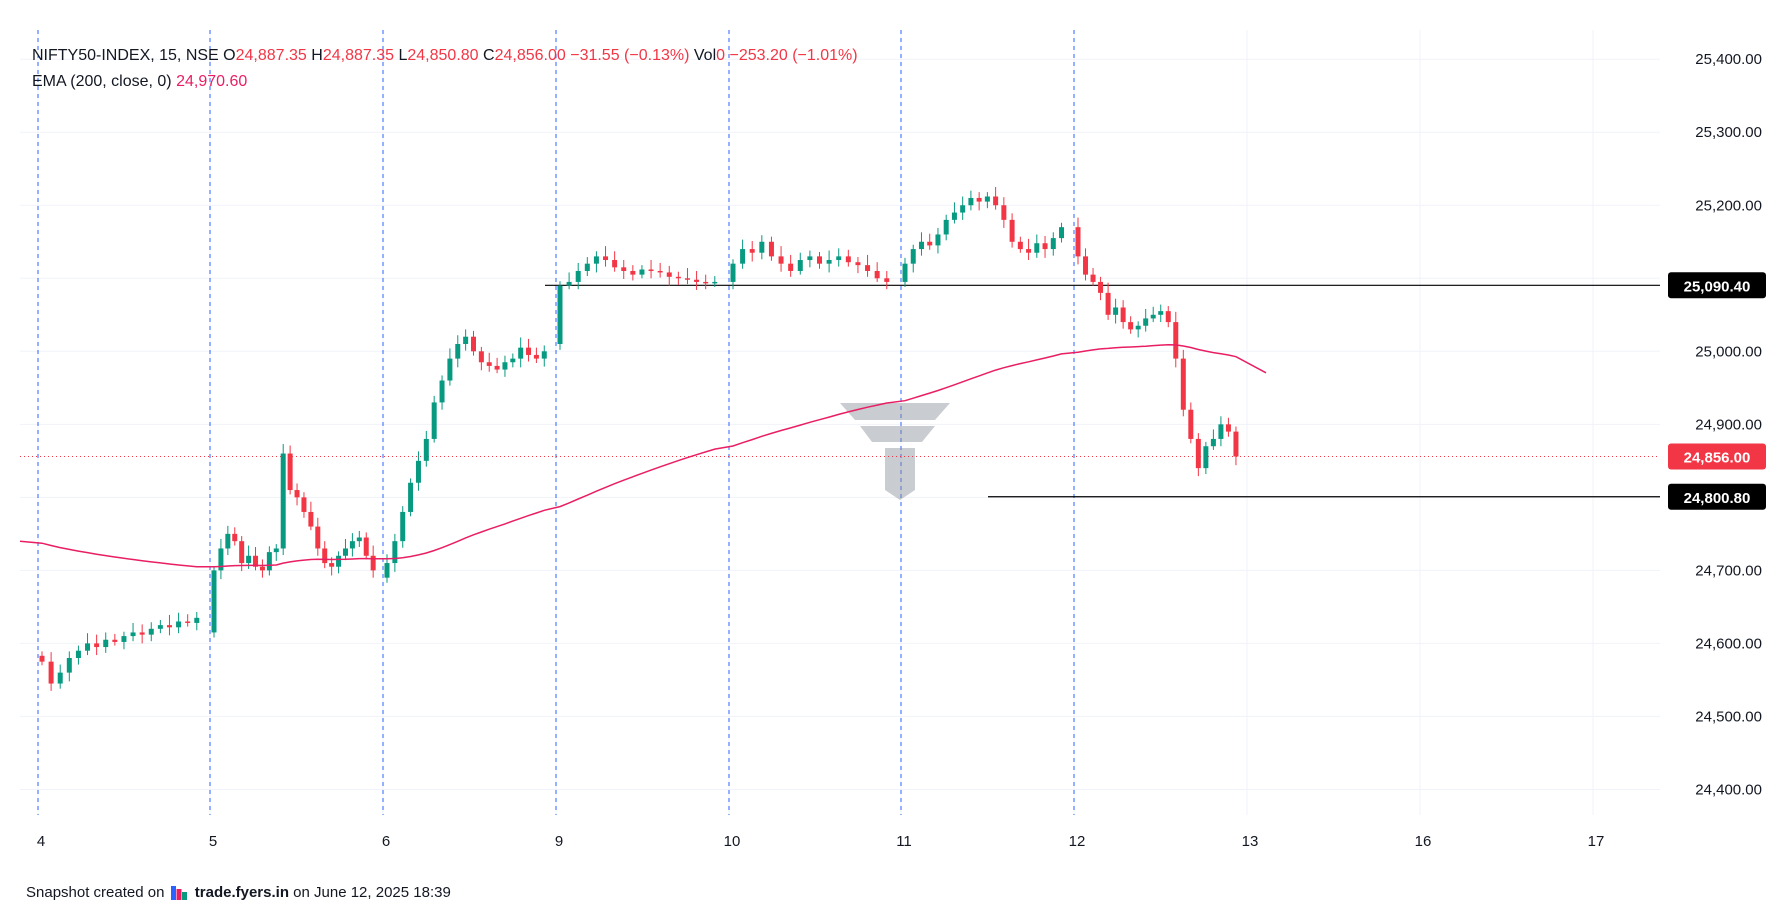 The height and width of the screenshot is (915, 1791). I want to click on change-value: −31.55 (−0.13%), so click(630, 55).